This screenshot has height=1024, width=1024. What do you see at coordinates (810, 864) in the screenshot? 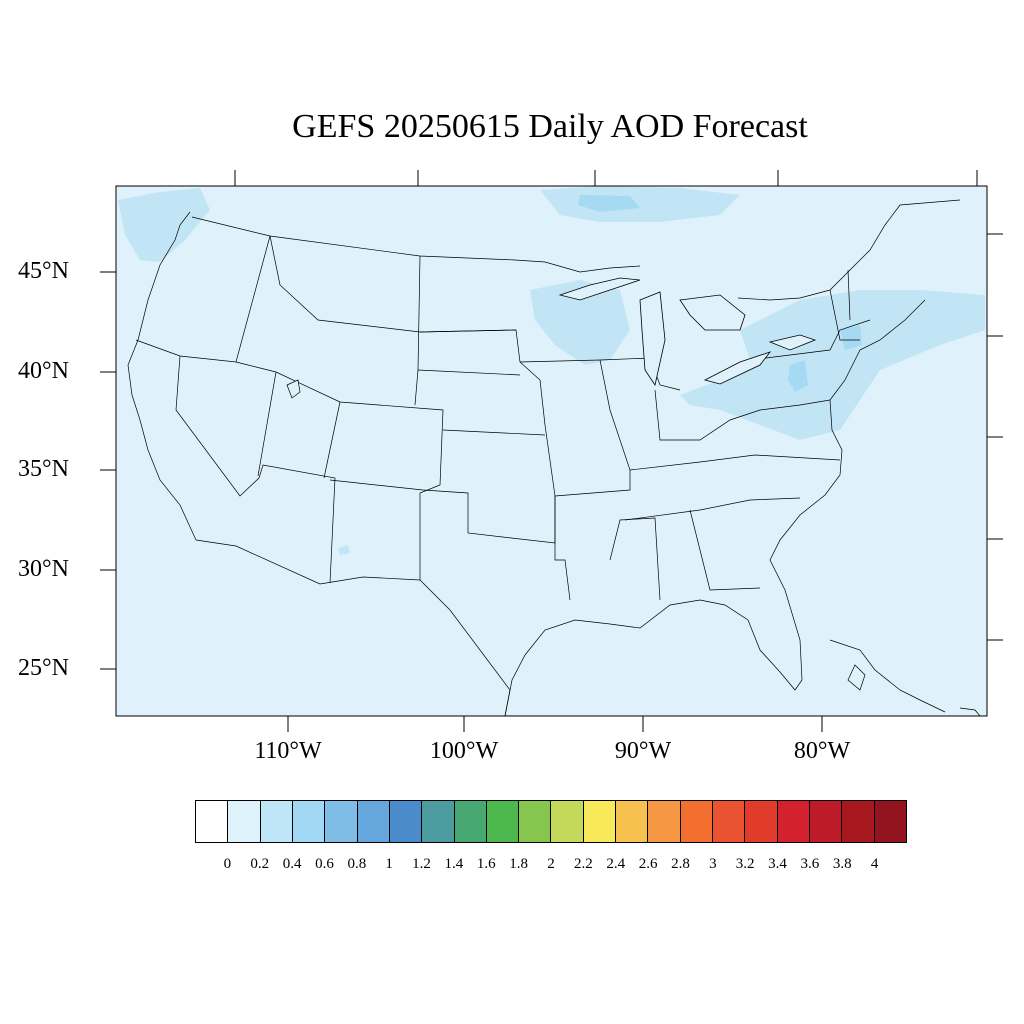
I see `colorbar-label: 3.6` at bounding box center [810, 864].